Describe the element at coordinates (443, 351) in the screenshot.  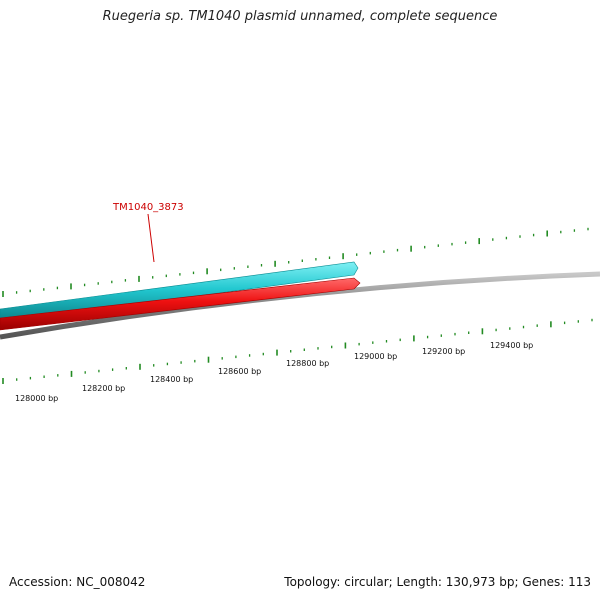
I see `ruler-label: 129200 bp` at that location.